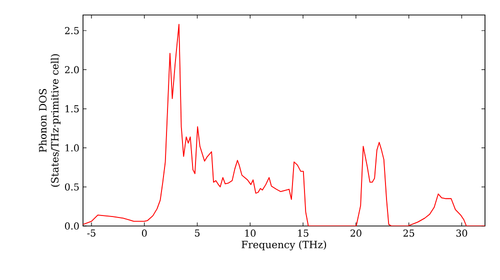 The image size is (500, 280). What do you see at coordinates (72, 148) in the screenshot?
I see `y-tick-label: 1.0` at bounding box center [72, 148].